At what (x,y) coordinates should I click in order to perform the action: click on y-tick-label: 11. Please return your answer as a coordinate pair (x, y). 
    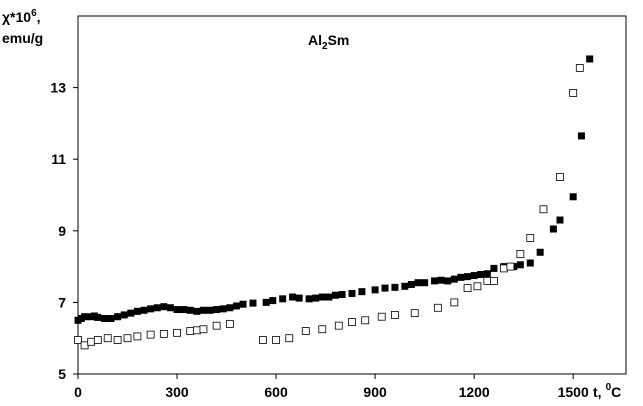
    Looking at the image, I should click on (58, 159).